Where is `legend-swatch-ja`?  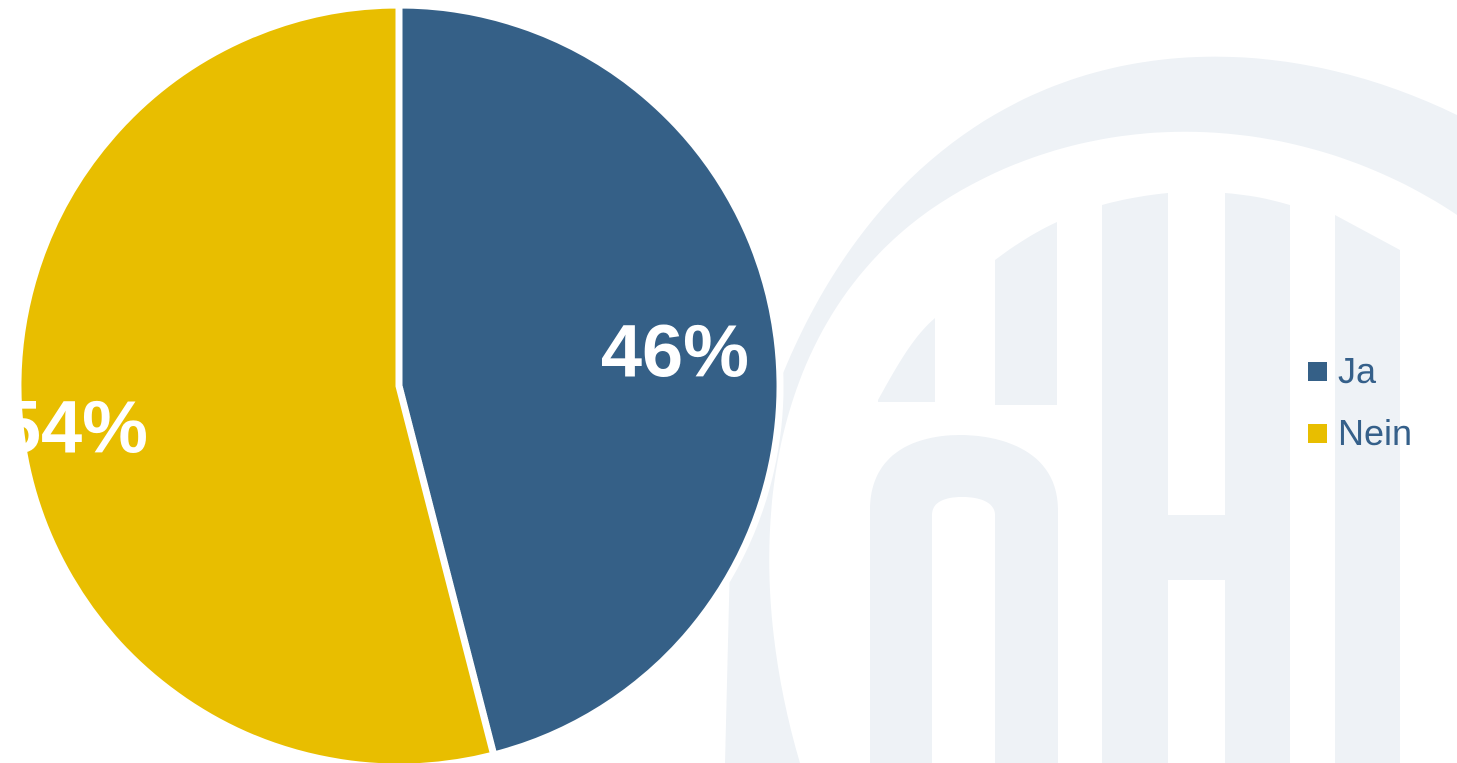 legend-swatch-ja is located at coordinates (1317, 371).